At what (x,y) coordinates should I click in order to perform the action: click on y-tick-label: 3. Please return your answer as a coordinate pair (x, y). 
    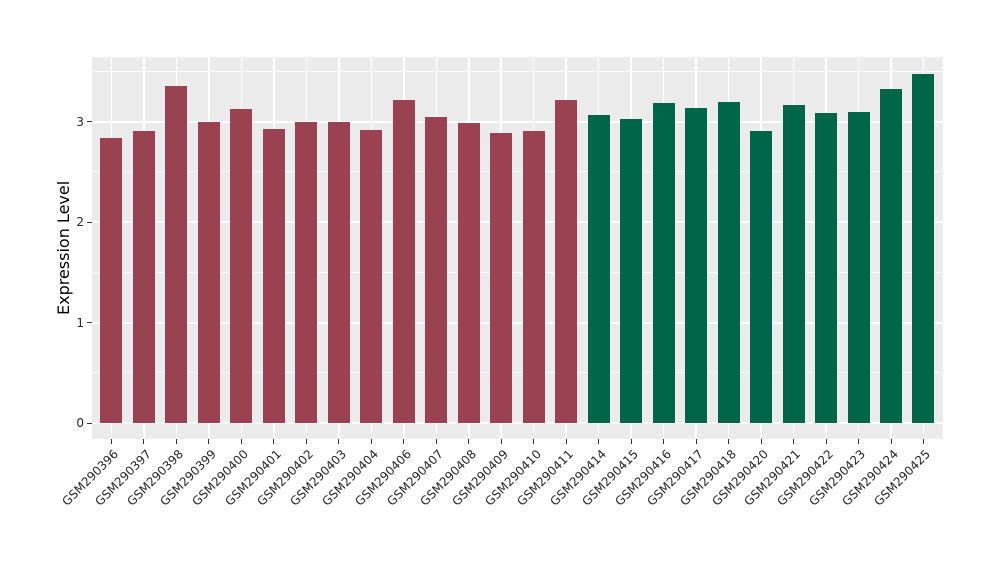
    Looking at the image, I should click on (80, 121).